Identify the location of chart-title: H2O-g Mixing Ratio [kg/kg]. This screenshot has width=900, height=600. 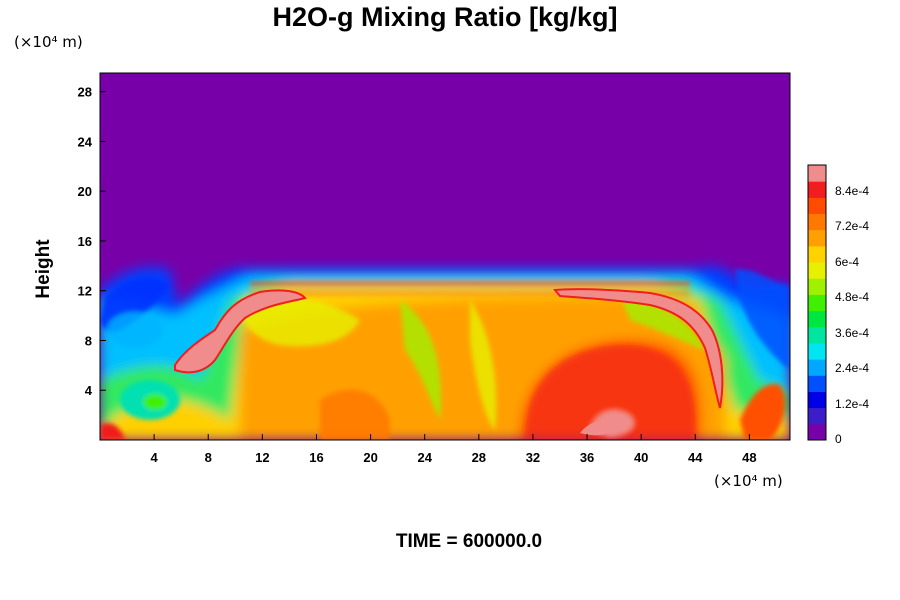
(445, 17).